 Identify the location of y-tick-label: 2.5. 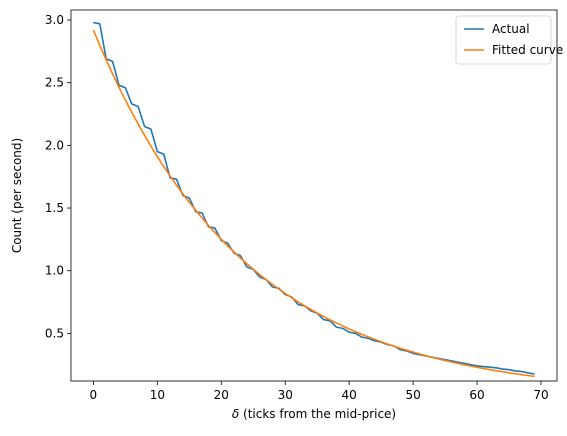
(54, 83).